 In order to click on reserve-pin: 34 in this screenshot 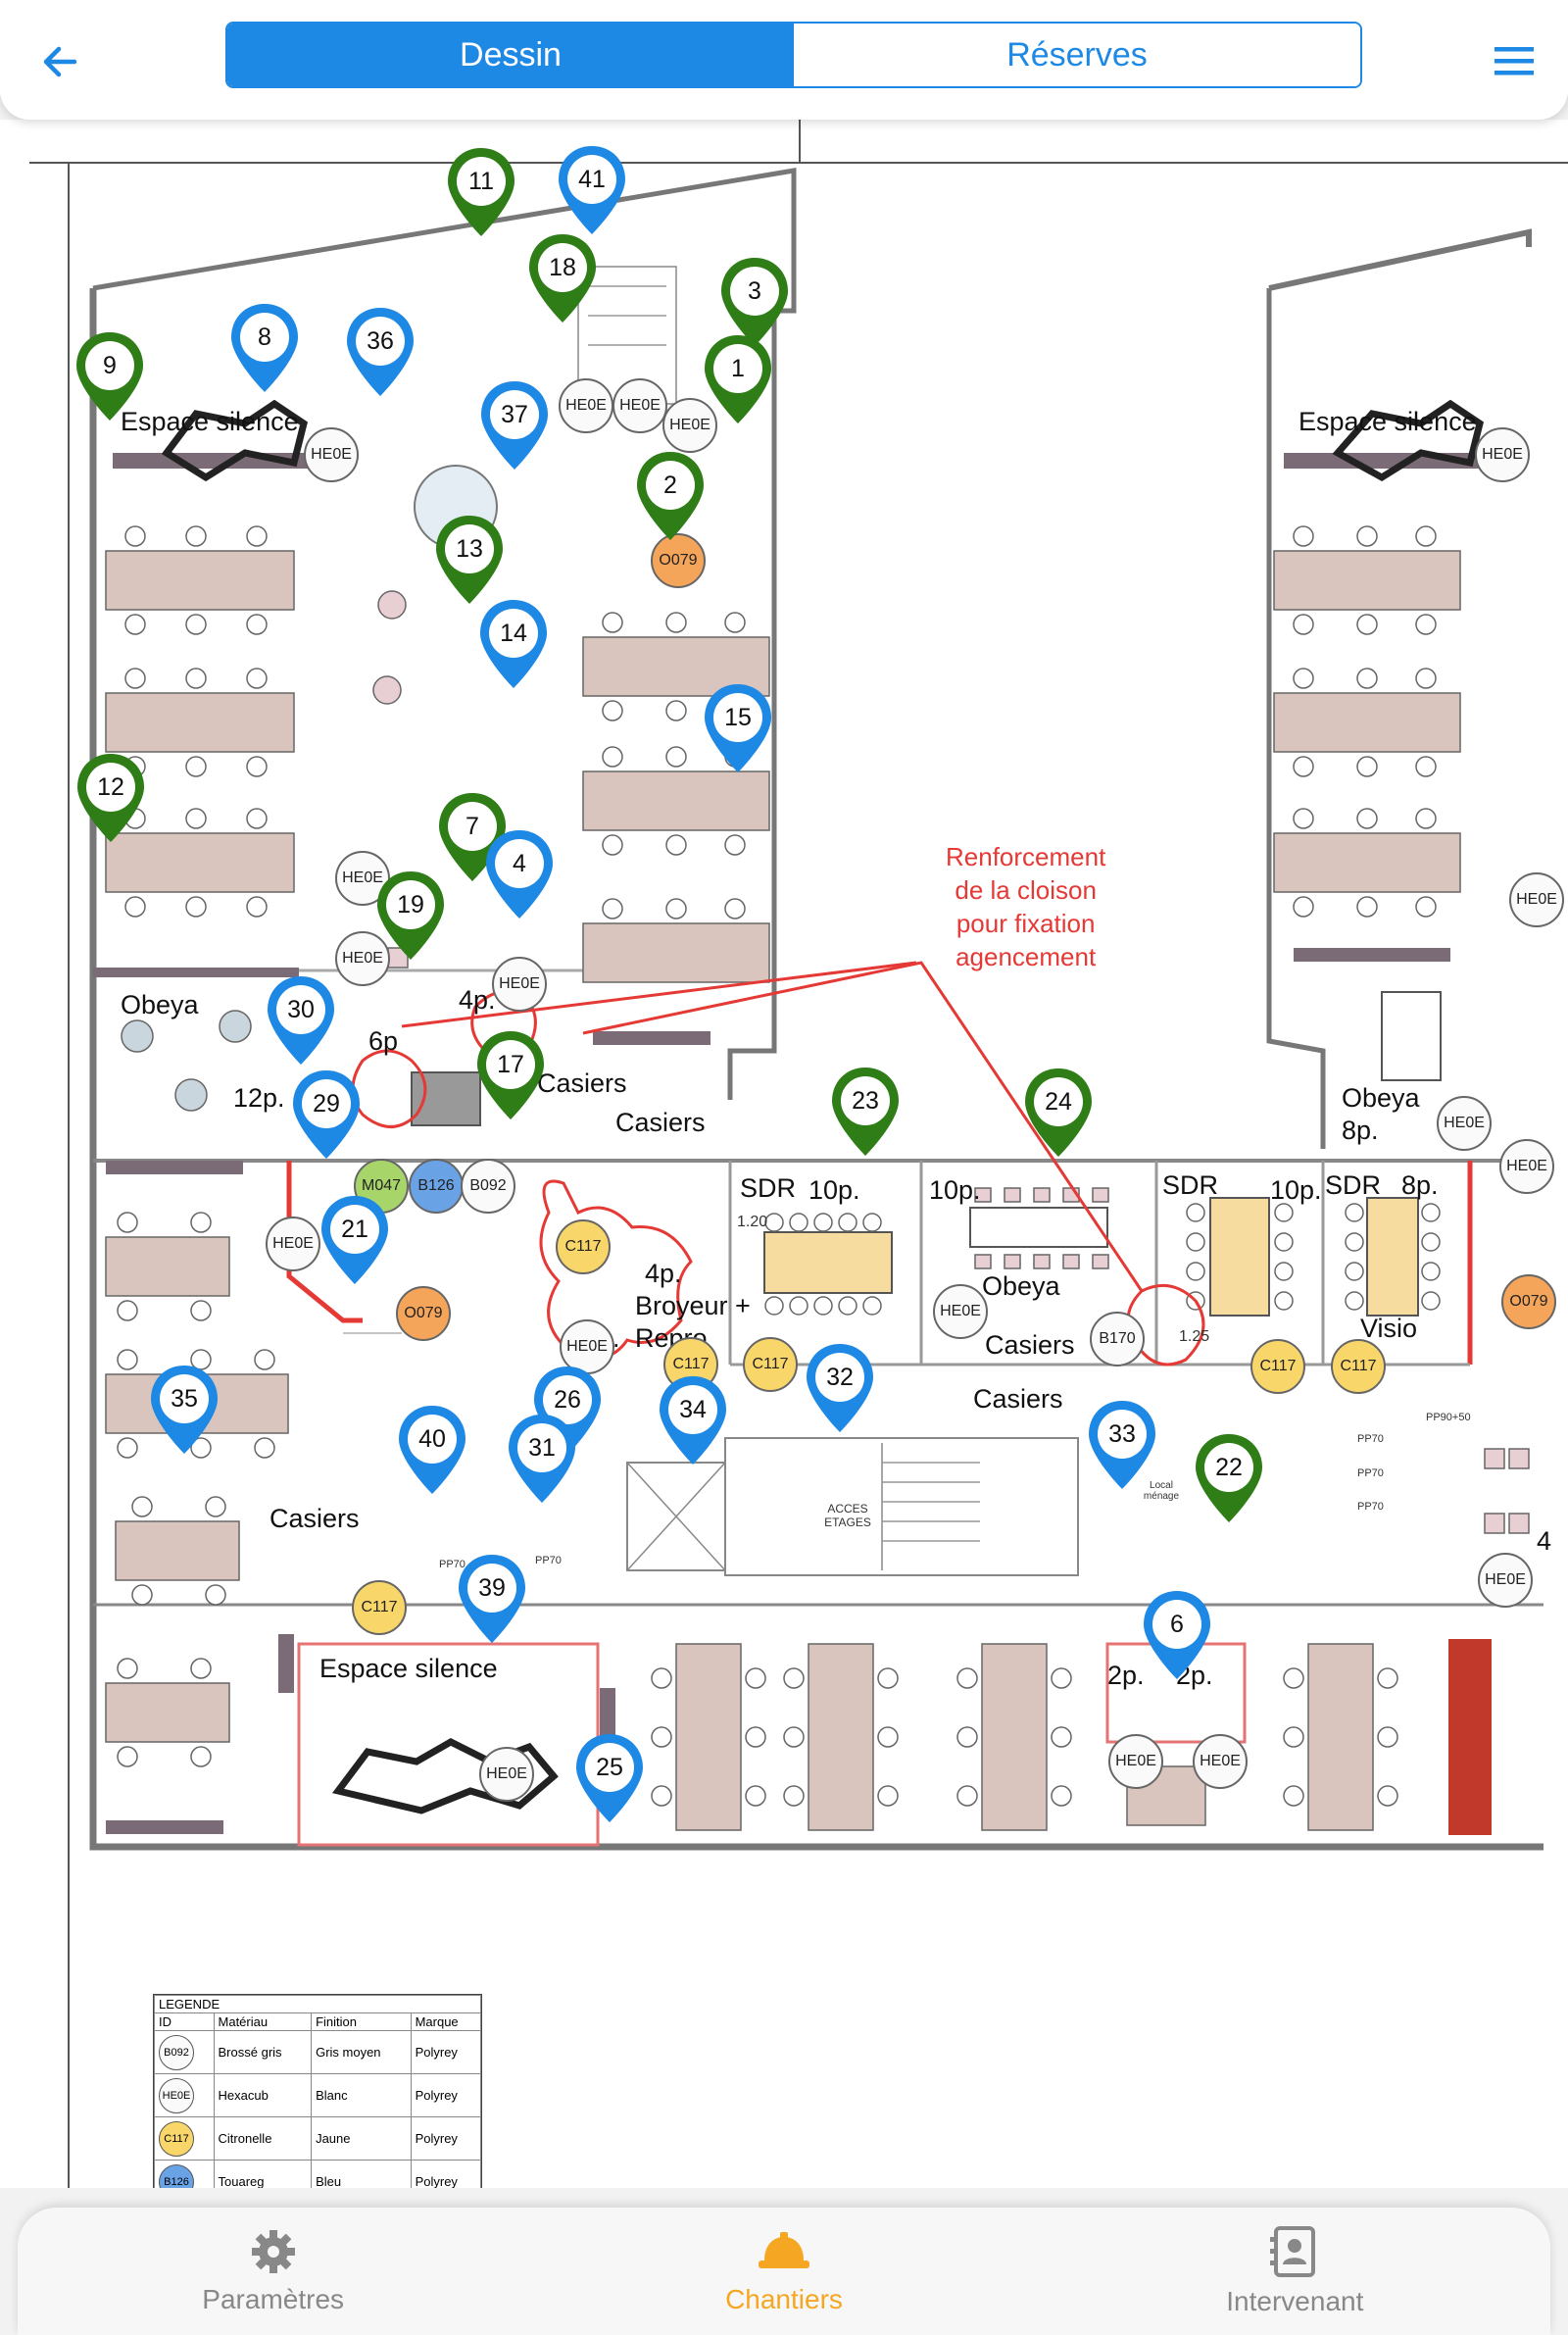, I will do `click(693, 1420)`.